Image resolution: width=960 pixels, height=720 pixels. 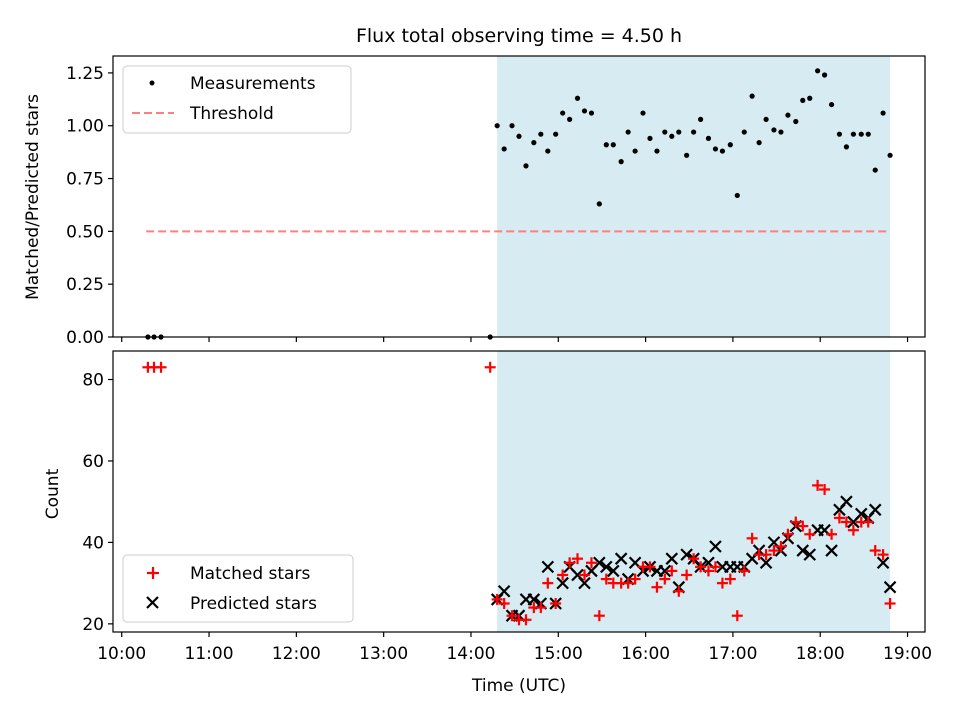 What do you see at coordinates (383, 654) in the screenshot?
I see `x-tick-label: 13:00` at bounding box center [383, 654].